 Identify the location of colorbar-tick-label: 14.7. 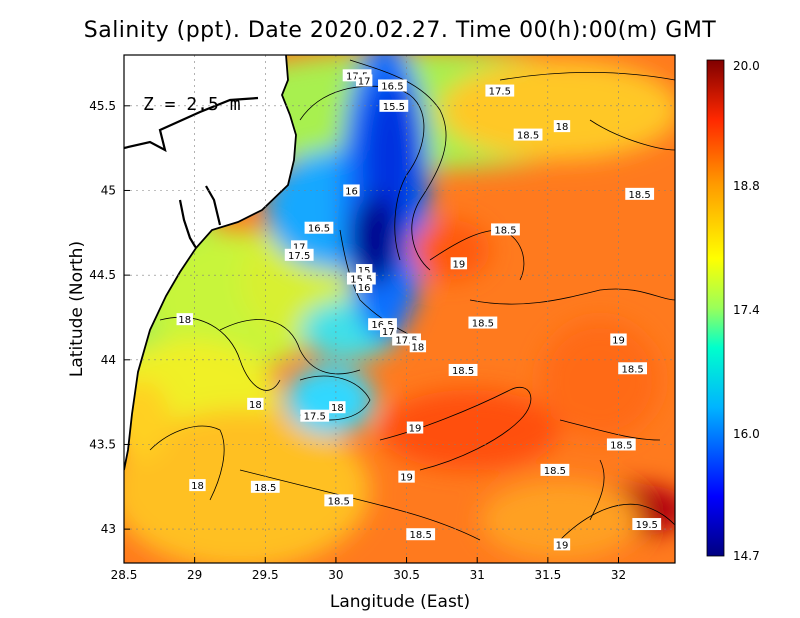
(746, 556).